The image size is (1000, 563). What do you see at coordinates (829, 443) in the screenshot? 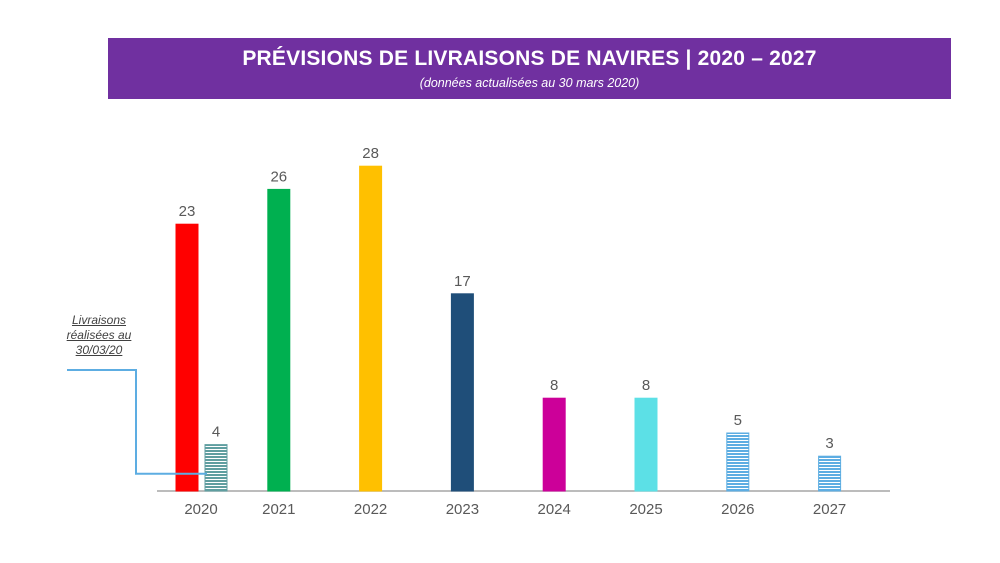
I see `data-label: 3` at bounding box center [829, 443].